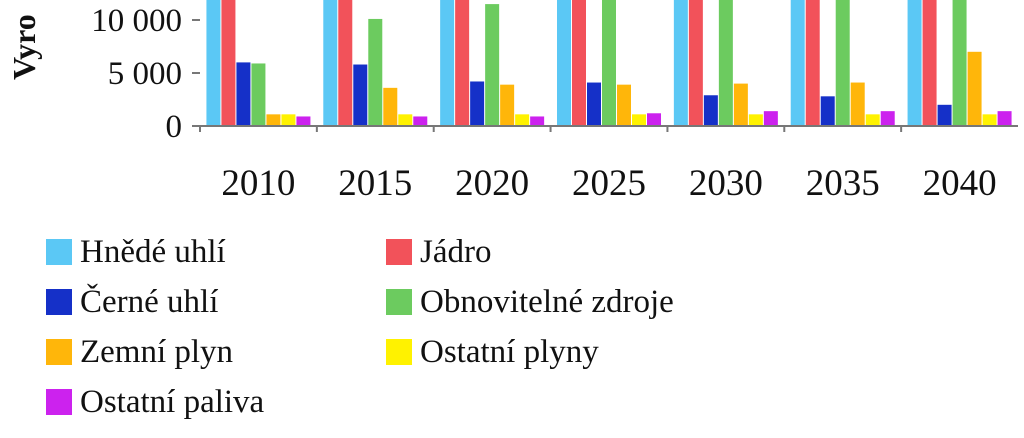 This screenshot has width=1024, height=438. What do you see at coordinates (149, 302) in the screenshot?
I see `legend-label: Černé uhlí` at bounding box center [149, 302].